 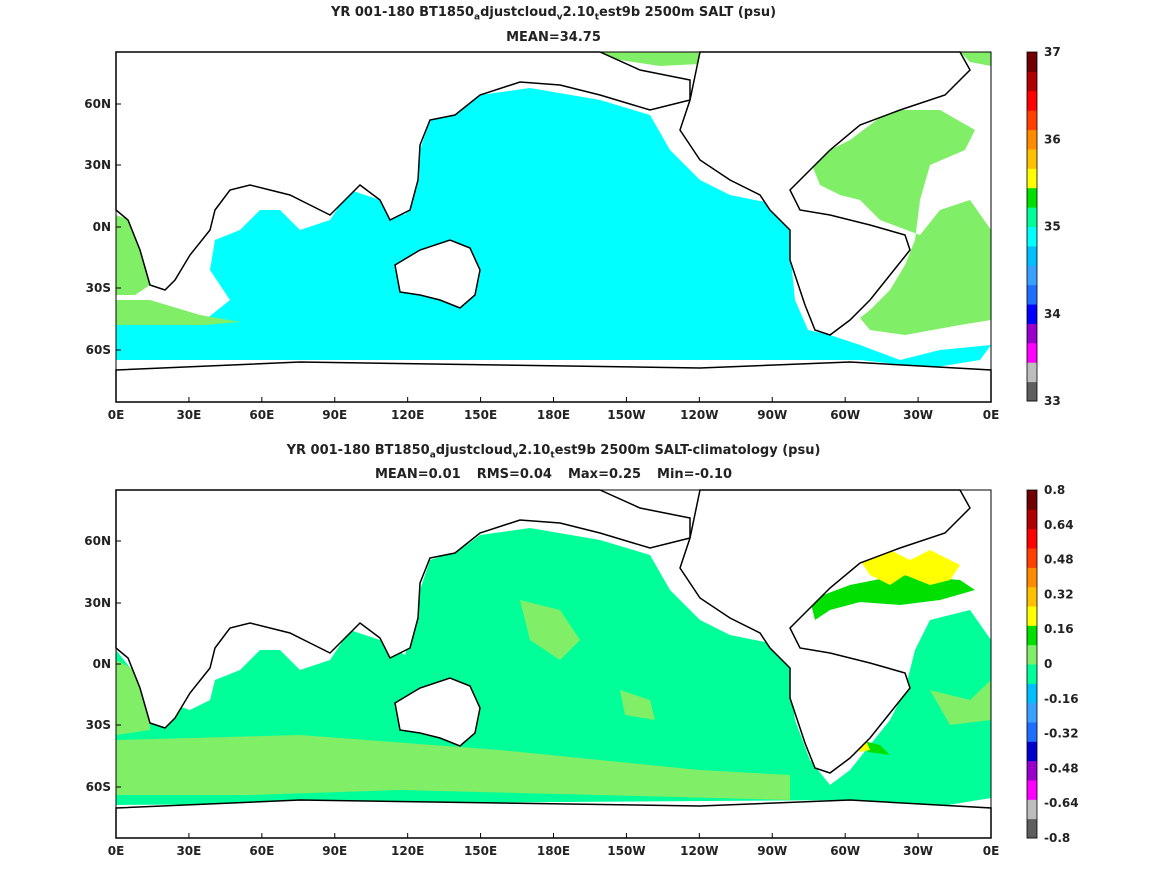 What do you see at coordinates (403, 171) in the screenshot?
I see `eurasia-africa-landmass` at bounding box center [403, 171].